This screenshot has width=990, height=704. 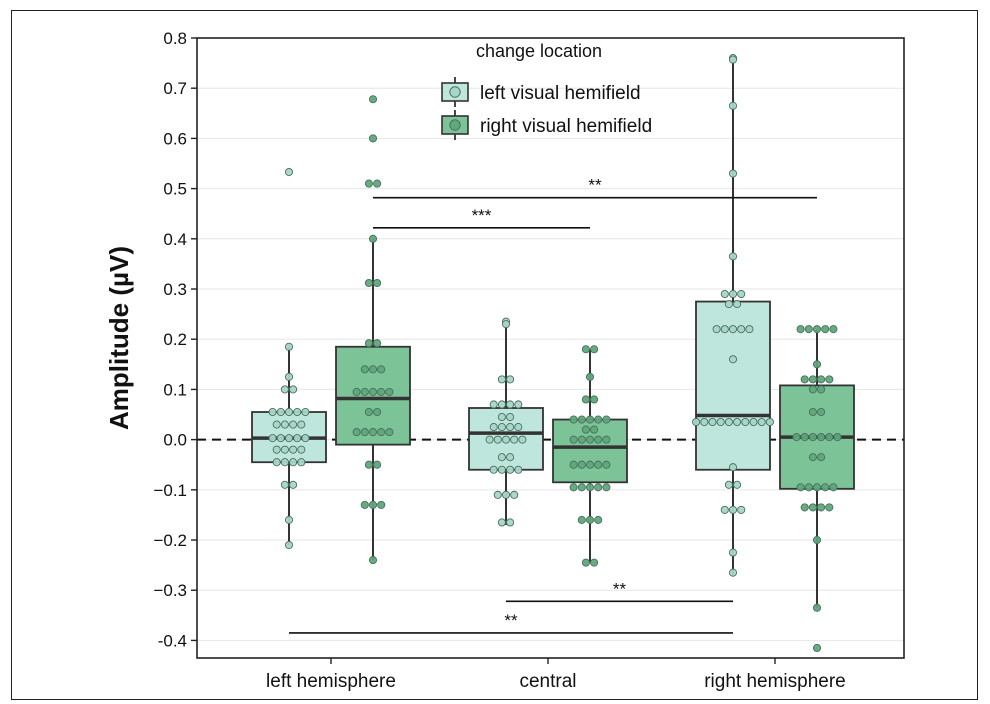 What do you see at coordinates (170, 590) in the screenshot?
I see `y-tick-label: −0.3` at bounding box center [170, 590].